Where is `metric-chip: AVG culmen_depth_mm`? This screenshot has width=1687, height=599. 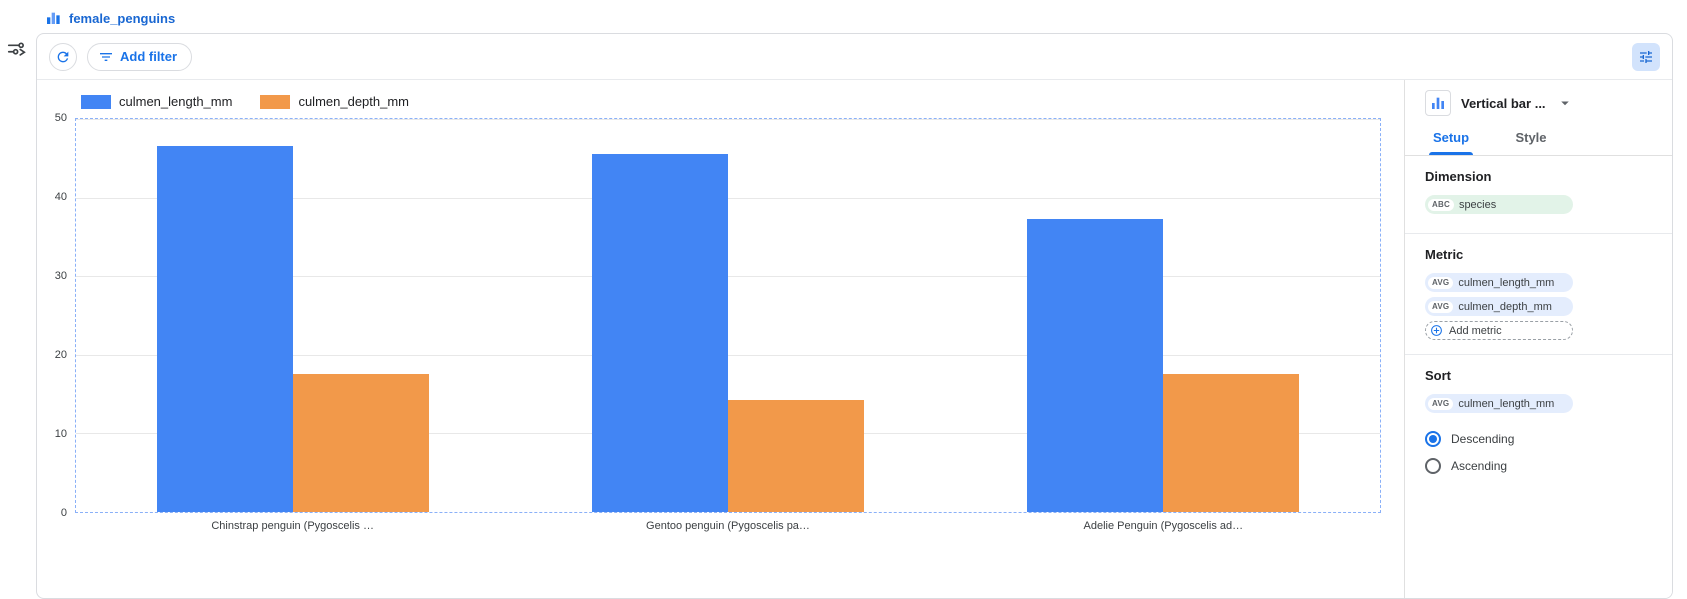 metric-chip: AVG culmen_depth_mm is located at coordinates (1499, 306).